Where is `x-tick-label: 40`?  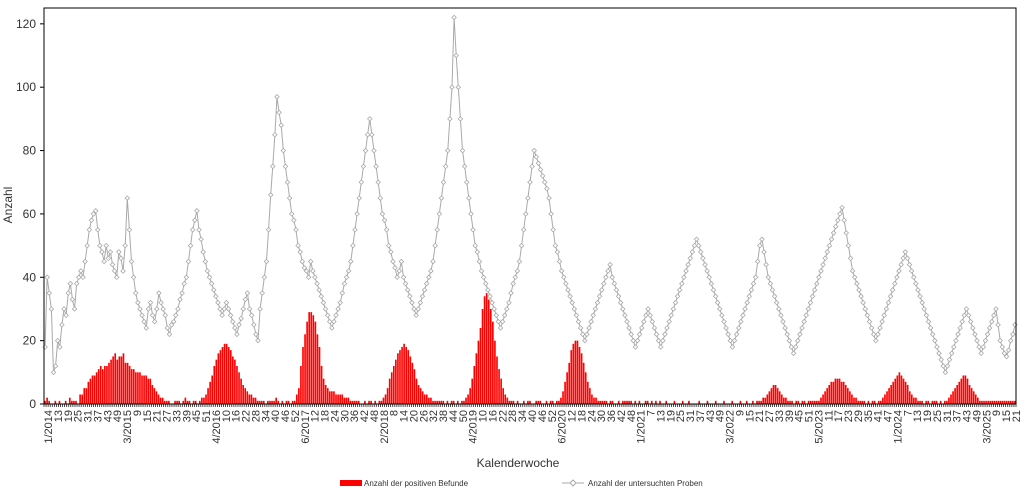
x-tick-label: 40 is located at coordinates (276, 416).